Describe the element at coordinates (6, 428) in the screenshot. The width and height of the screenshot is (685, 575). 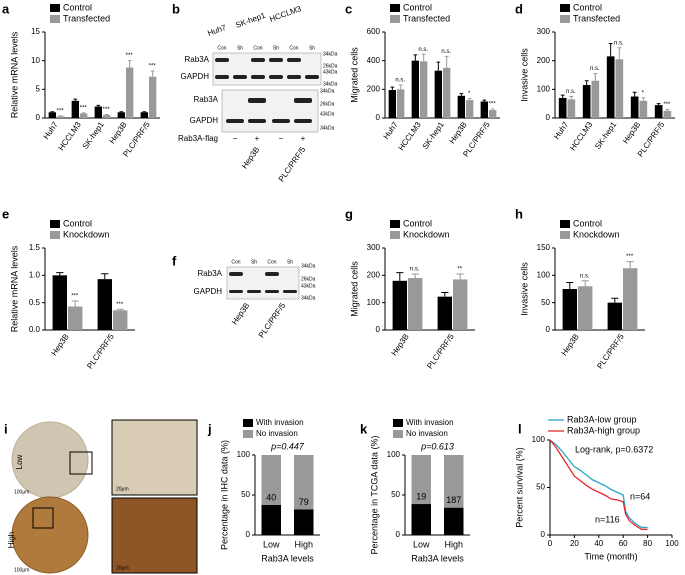
I see `panel-label: i` at that location.